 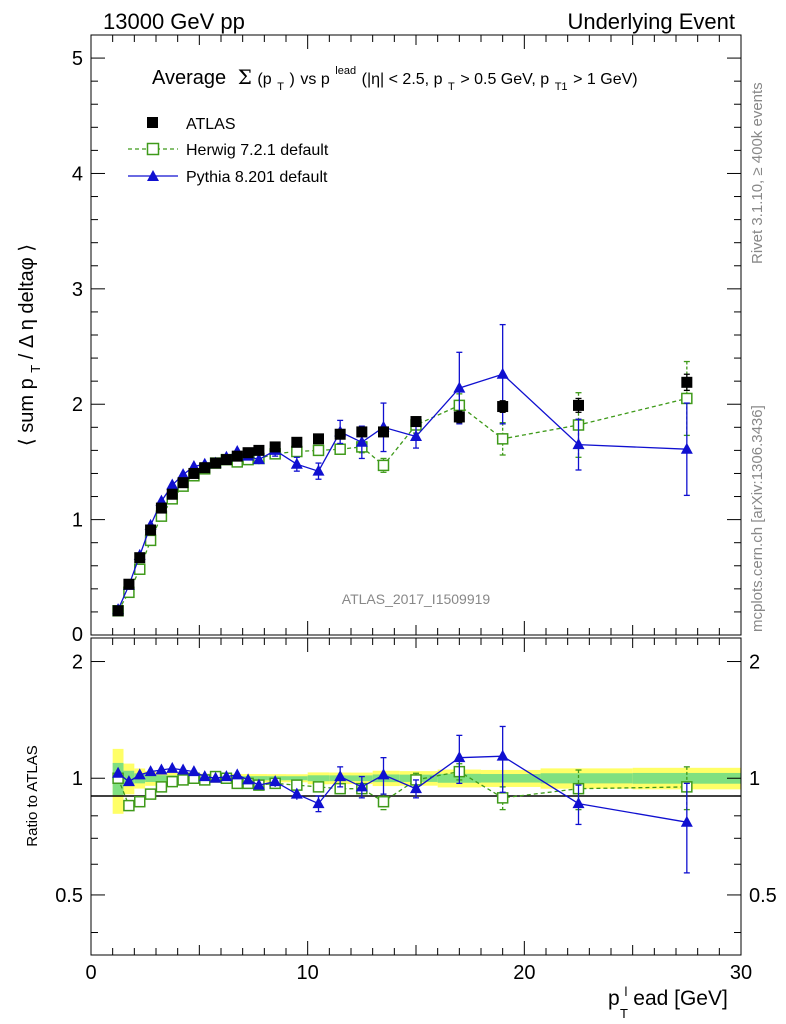 What do you see at coordinates (153, 175) in the screenshot?
I see `legend-marker-pythia` at bounding box center [153, 175].